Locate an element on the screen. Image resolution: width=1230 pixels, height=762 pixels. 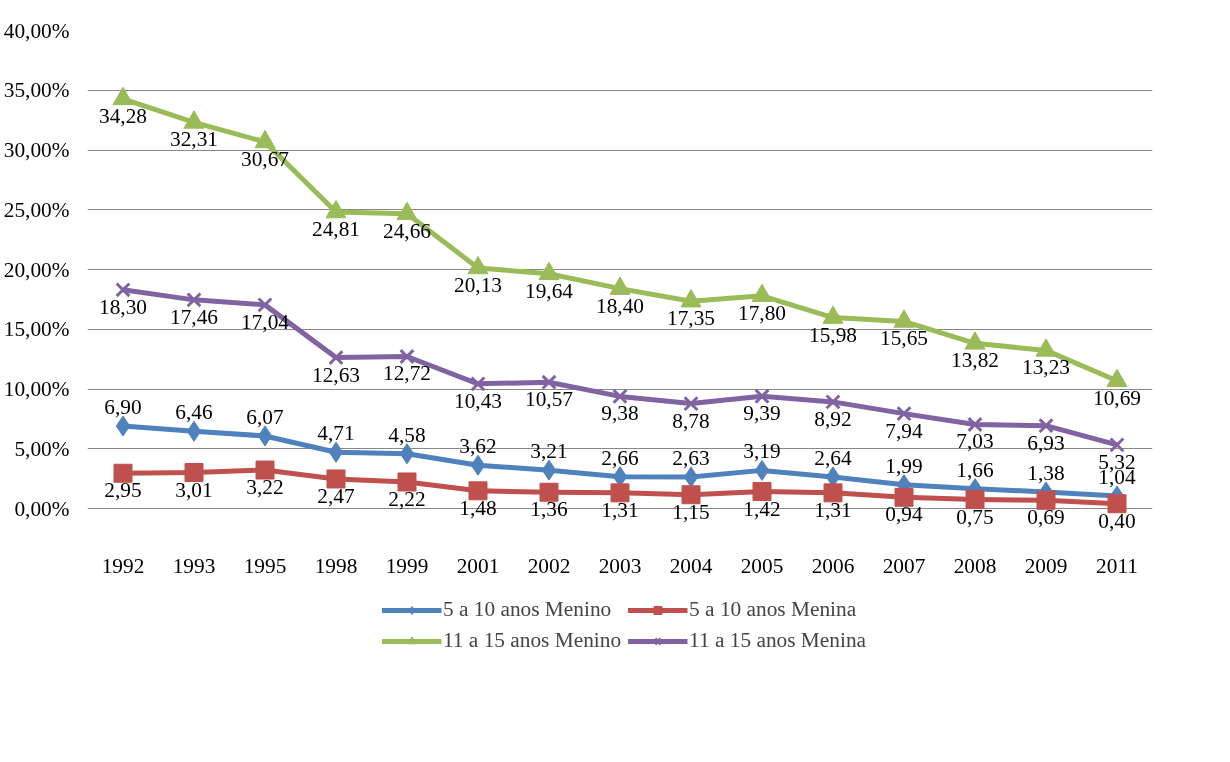
data-label: 2,63 is located at coordinates (691, 458).